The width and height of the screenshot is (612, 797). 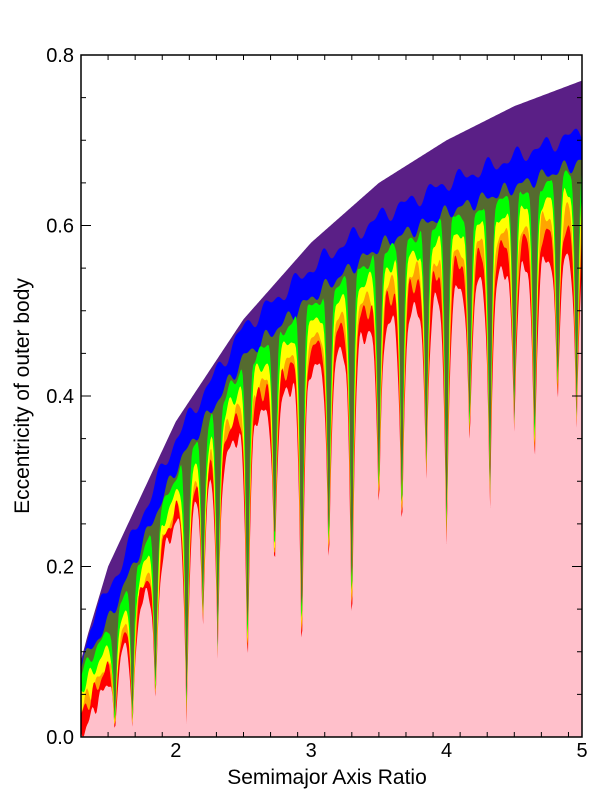 What do you see at coordinates (175, 751) in the screenshot?
I see `x-tick-label: 2` at bounding box center [175, 751].